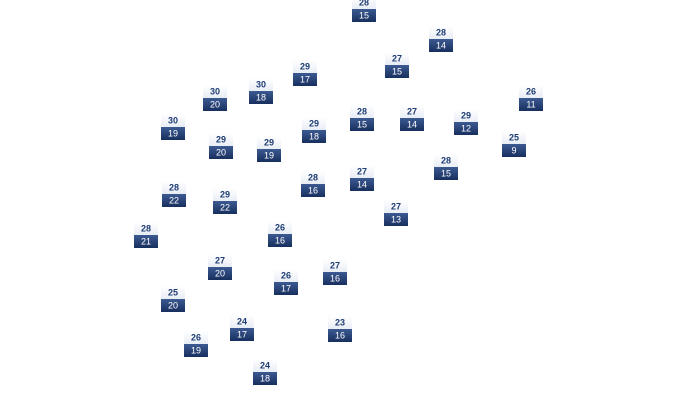 The width and height of the screenshot is (700, 410). I want to click on low-temp: 18, so click(265, 378).